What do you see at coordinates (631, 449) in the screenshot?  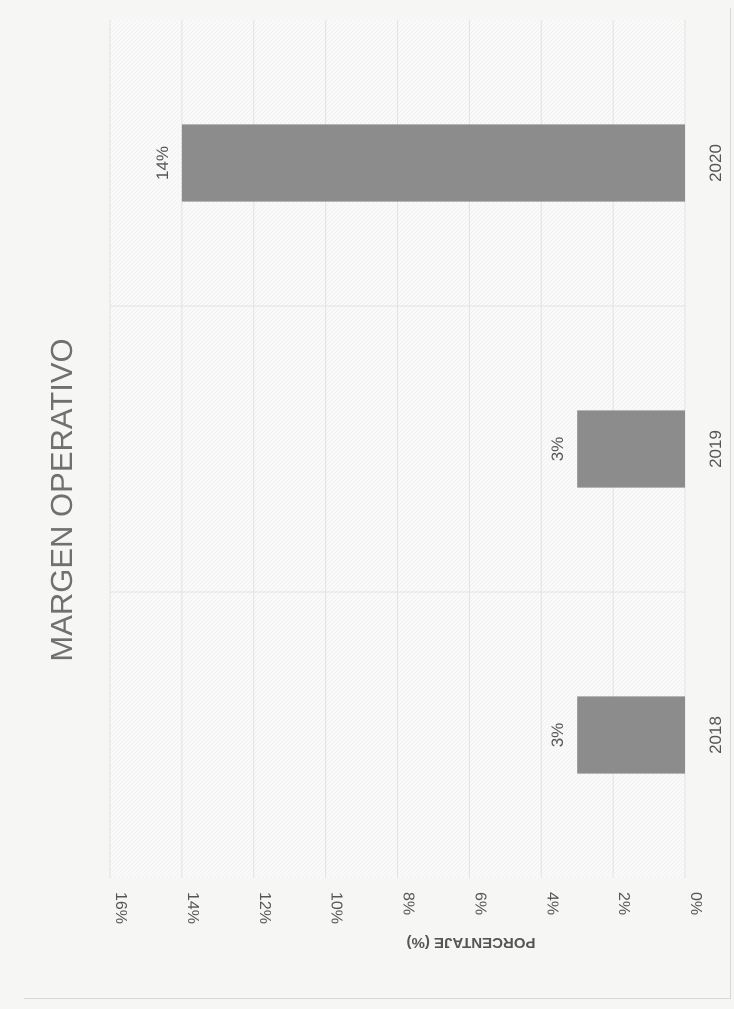 I see `bar-2019` at bounding box center [631, 449].